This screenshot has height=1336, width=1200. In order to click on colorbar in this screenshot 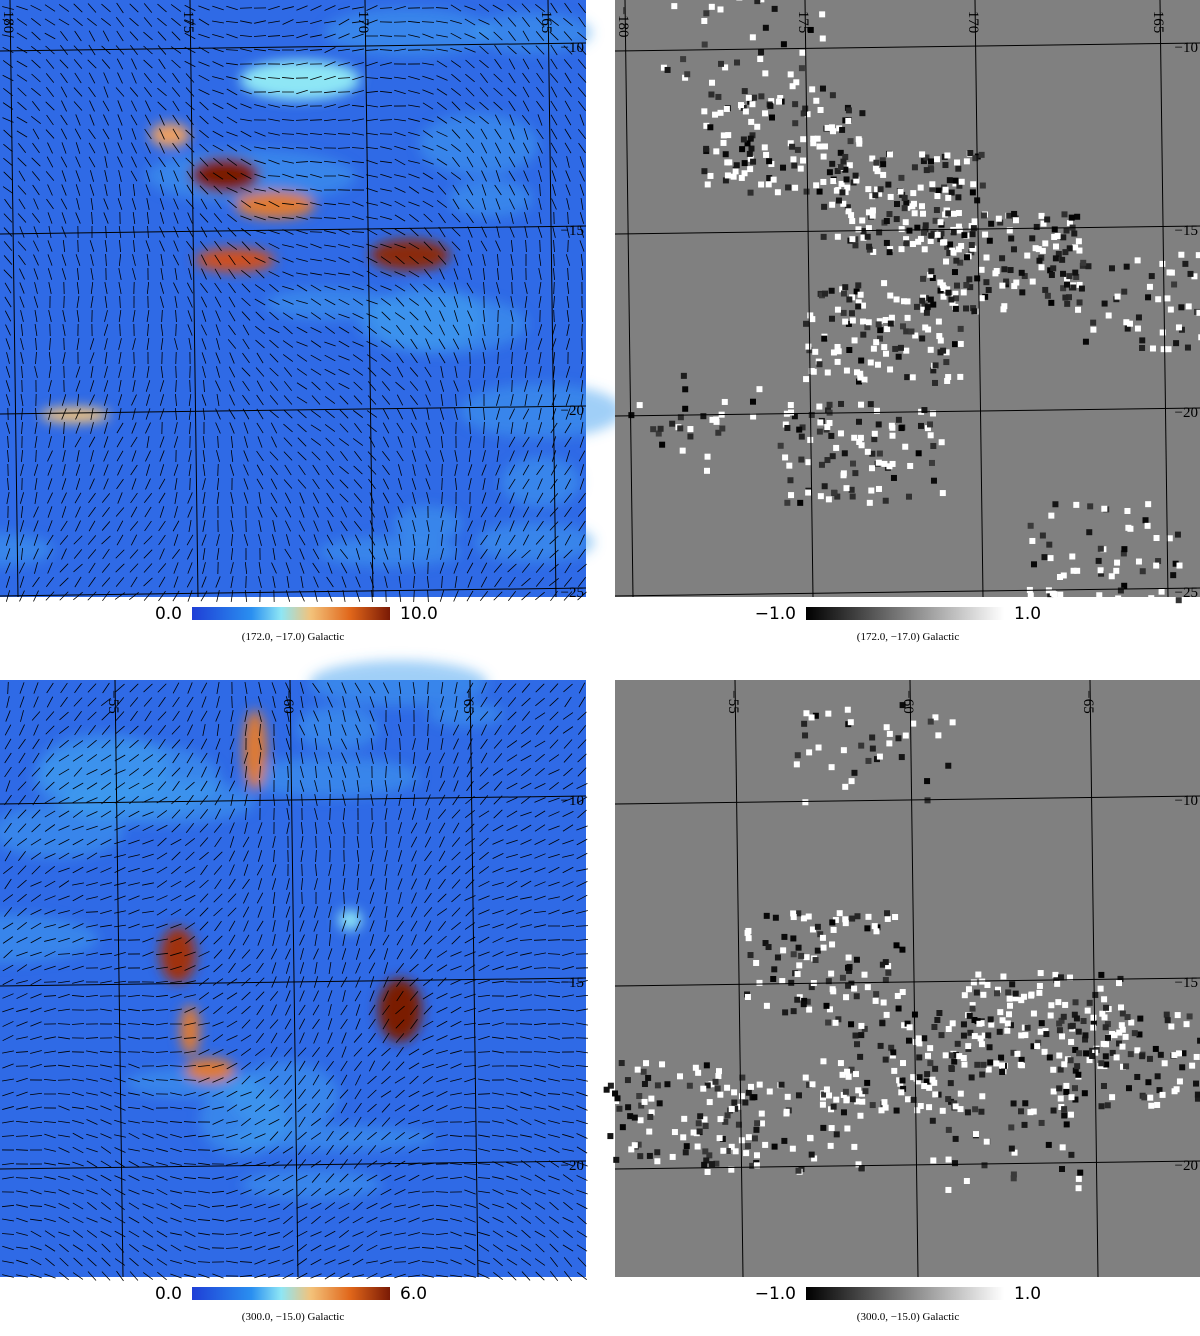, I will do `click(291, 1293)`.